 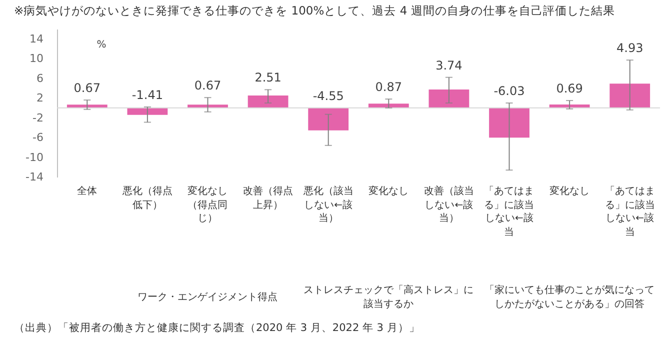 What do you see at coordinates (217, 327) in the screenshot?
I see `text: （出典）「被用者の働き方と健康に関する調査（2020 年 3 月、2022 年 3 月）」` at bounding box center [217, 327].